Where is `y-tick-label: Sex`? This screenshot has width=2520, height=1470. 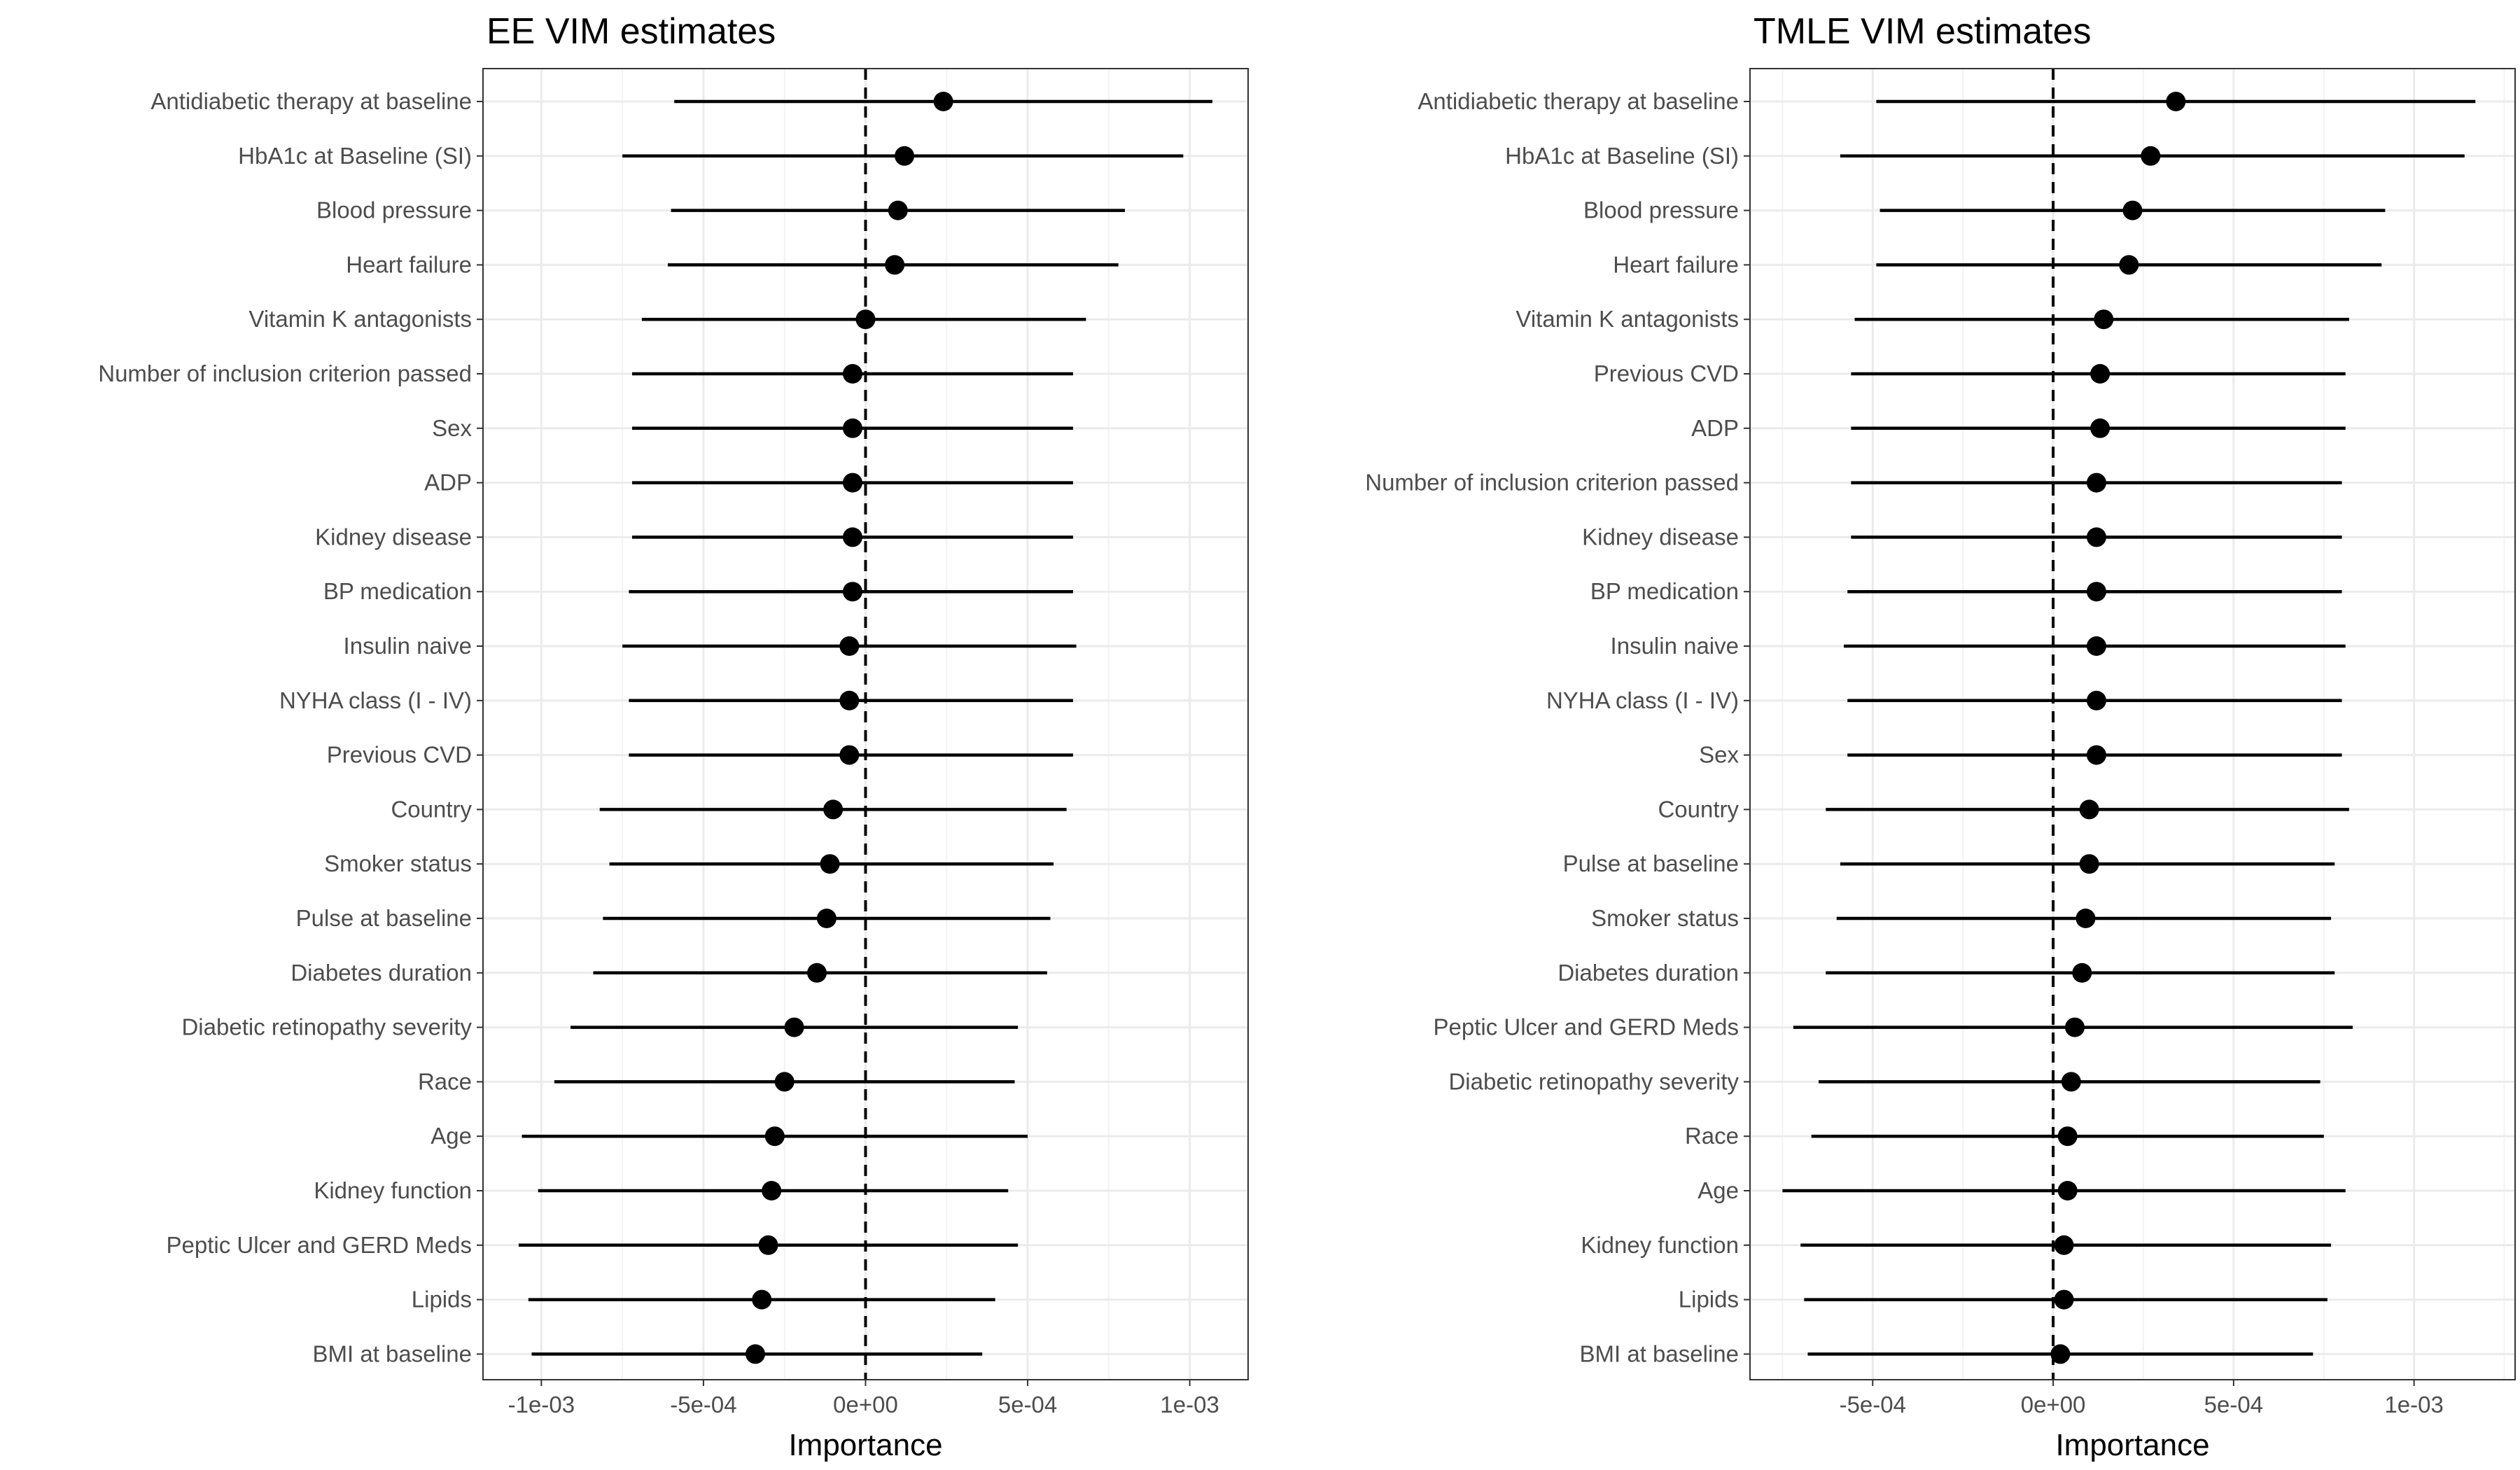
y-tick-label: Sex is located at coordinates (1719, 755).